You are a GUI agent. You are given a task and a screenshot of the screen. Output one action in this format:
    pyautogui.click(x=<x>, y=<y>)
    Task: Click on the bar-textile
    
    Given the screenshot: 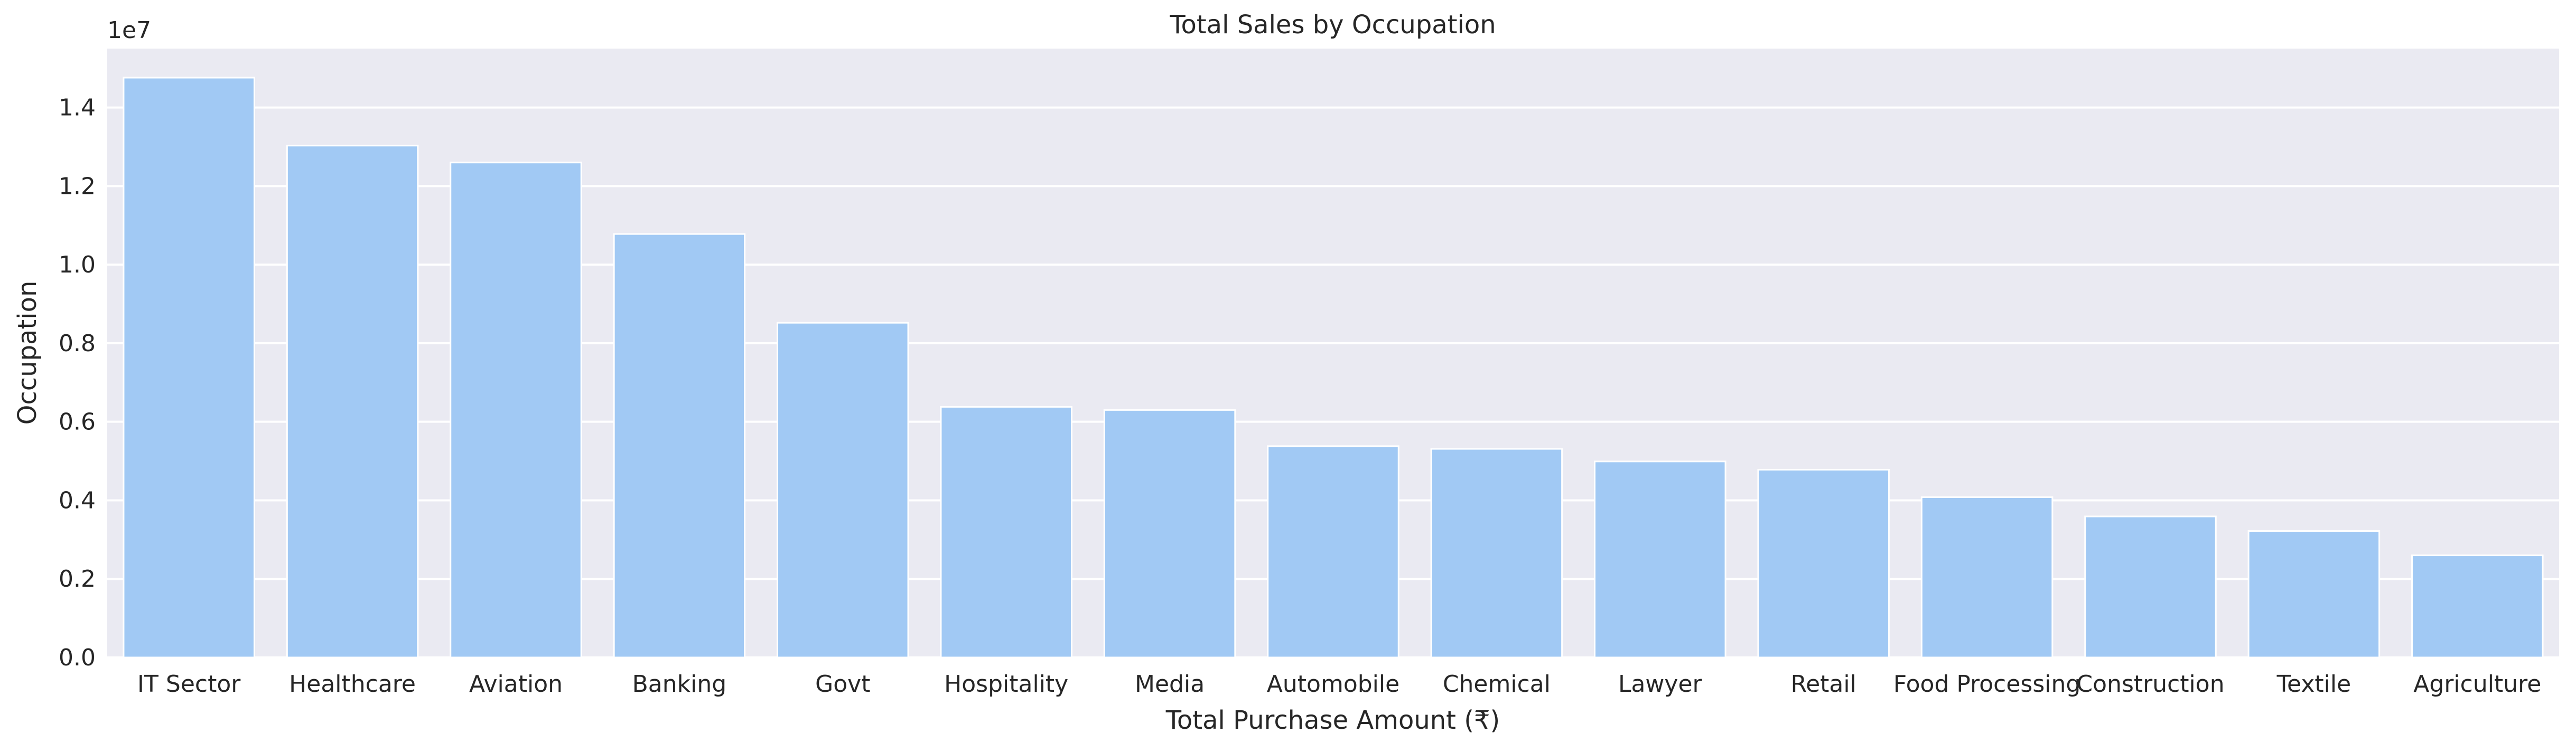 What is the action you would take?
    pyautogui.click(x=2314, y=594)
    